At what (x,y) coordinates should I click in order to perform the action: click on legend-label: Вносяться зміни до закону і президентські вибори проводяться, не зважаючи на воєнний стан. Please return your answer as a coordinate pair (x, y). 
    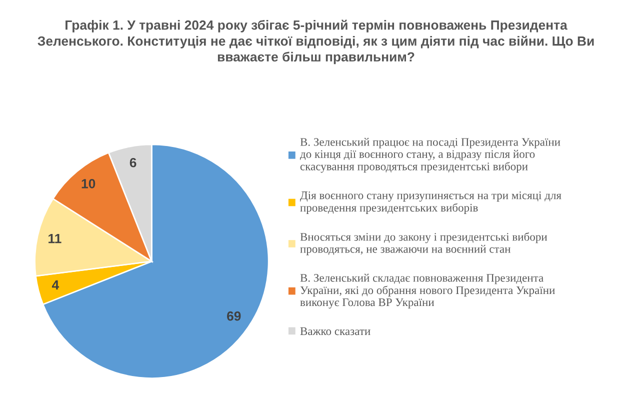
    Looking at the image, I should click on (424, 244).